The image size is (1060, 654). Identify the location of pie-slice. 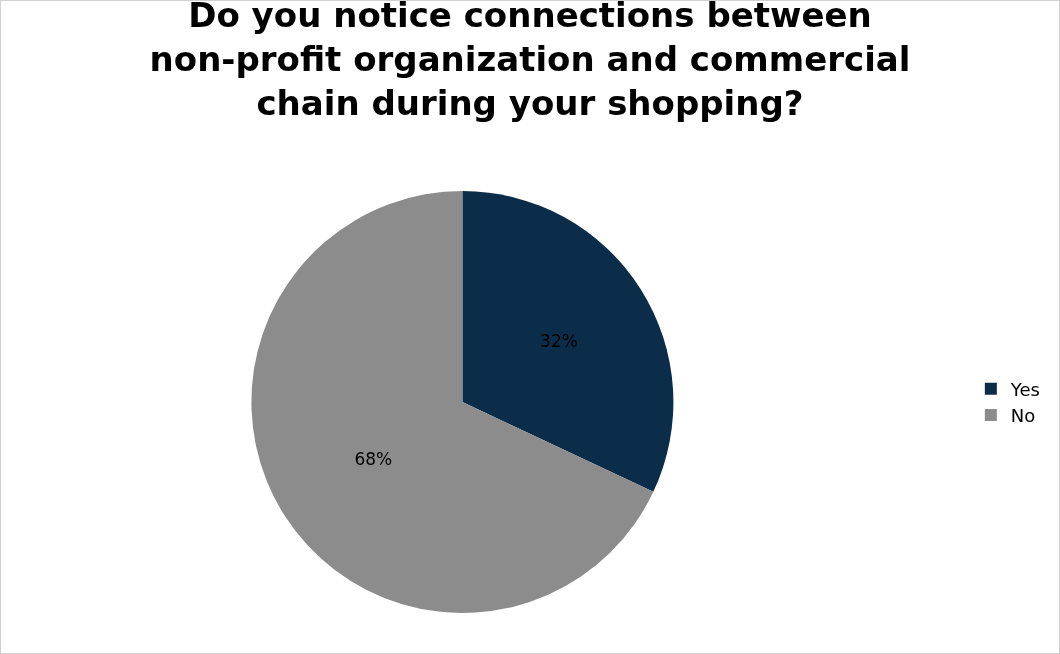
(567, 341).